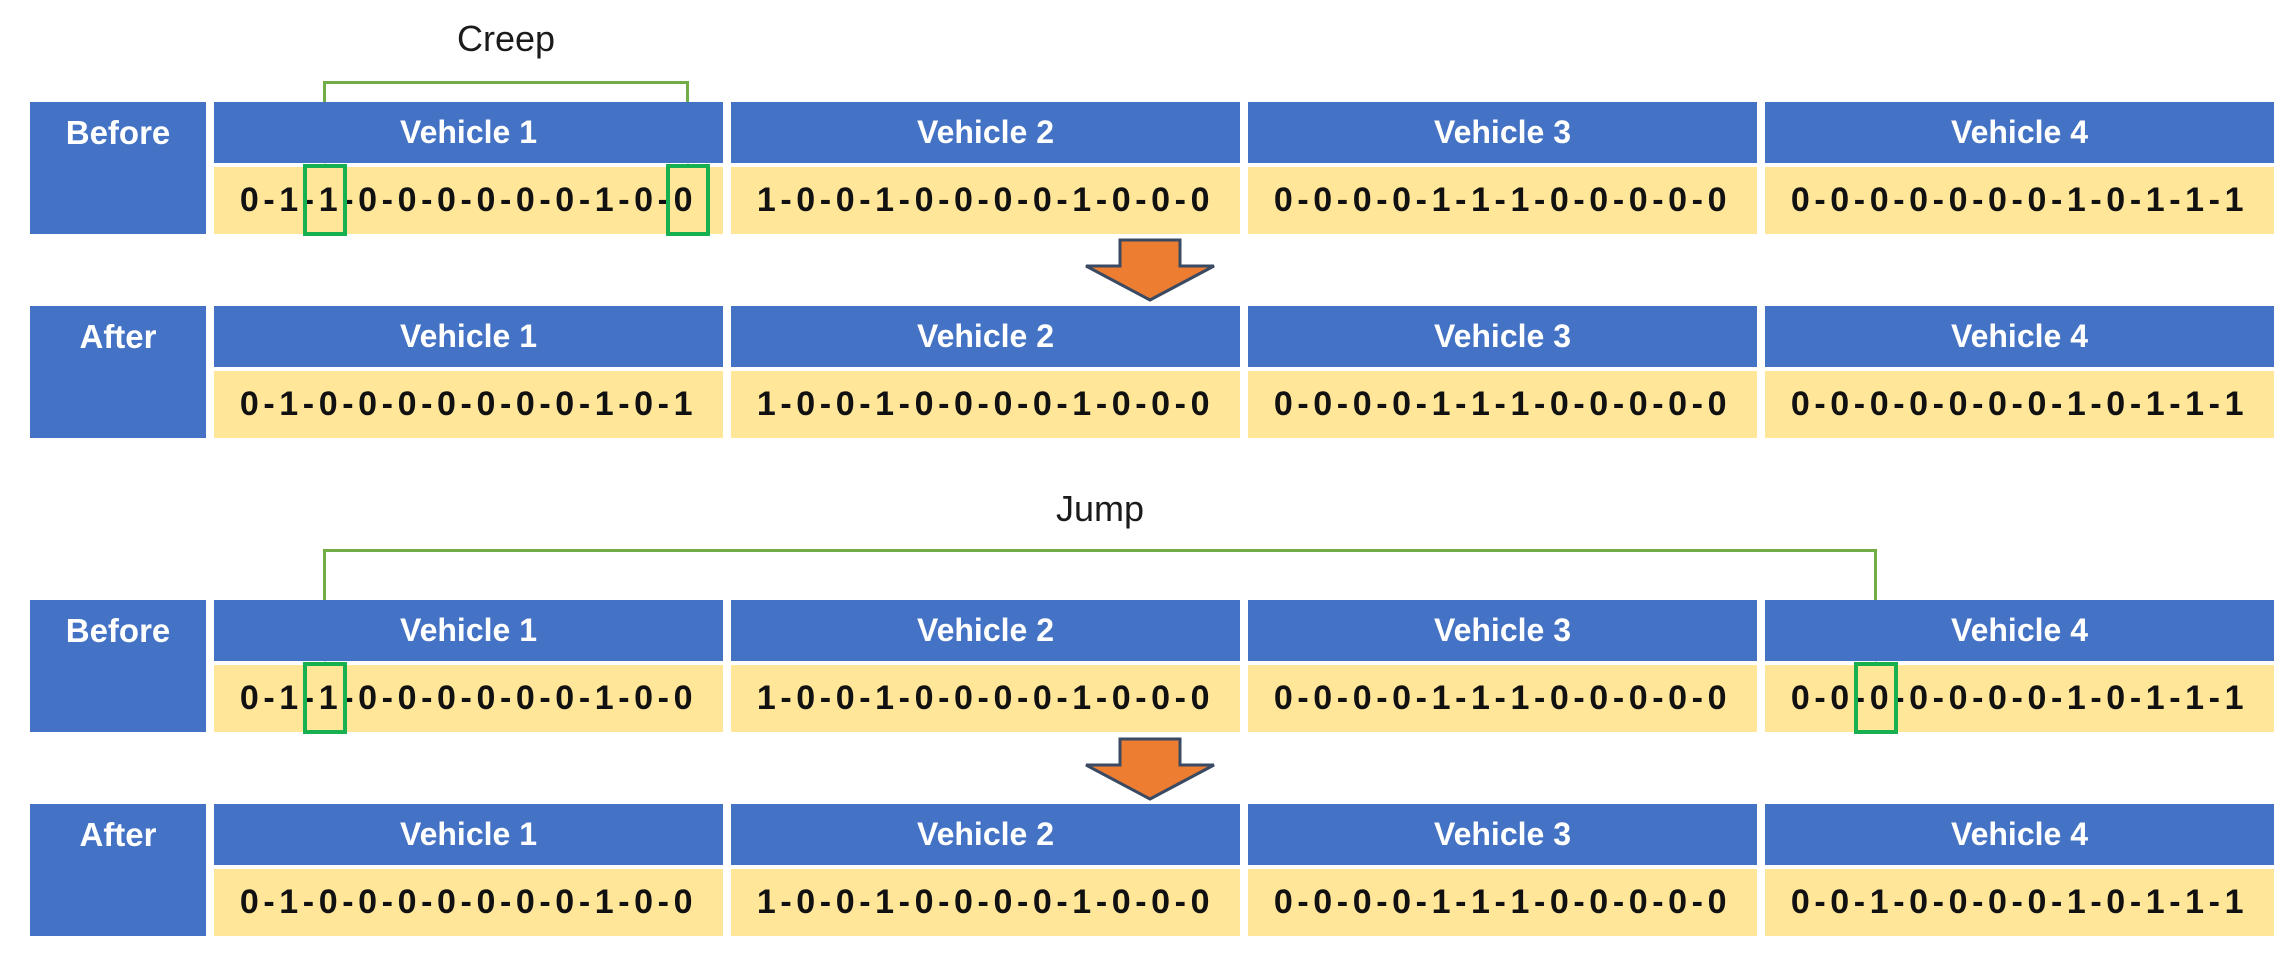 The width and height of the screenshot is (2288, 964). I want to click on creep-before-vehicle-3-sequence: 0-0-0-0-1-1-1-0-0-0-0-0, so click(1502, 200).